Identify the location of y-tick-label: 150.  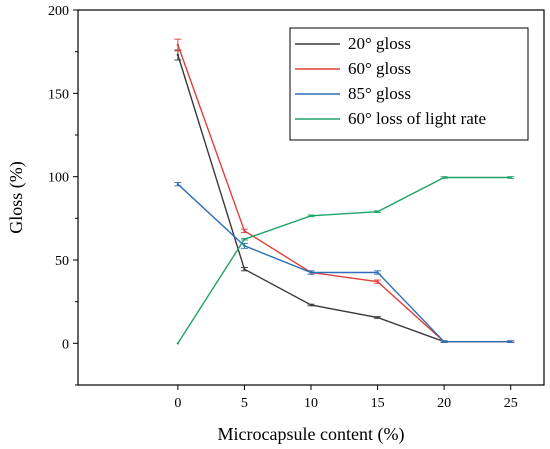
(58, 94).